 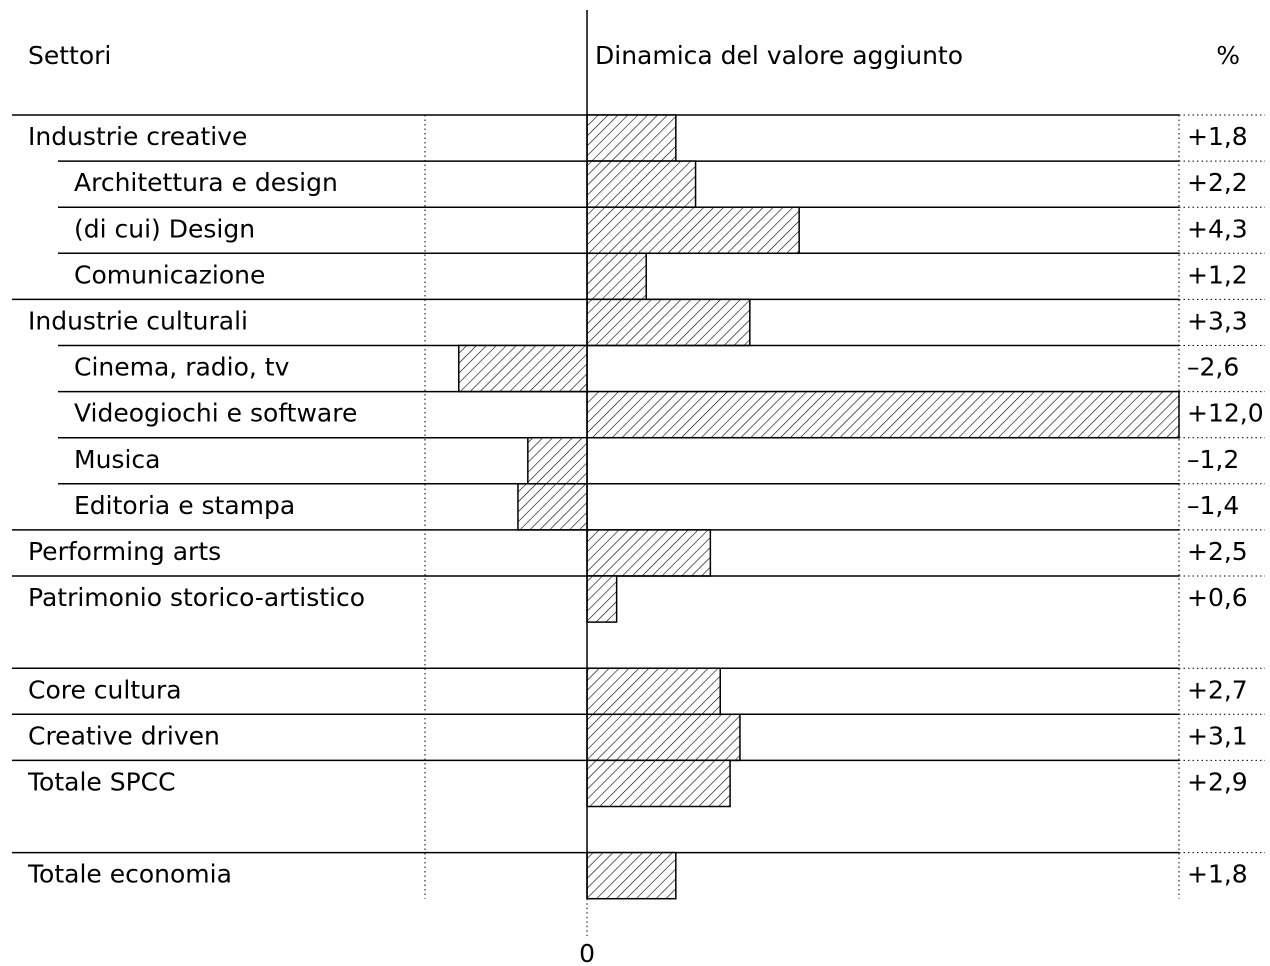 What do you see at coordinates (1217, 228) in the screenshot?
I see `value-label: +4,3` at bounding box center [1217, 228].